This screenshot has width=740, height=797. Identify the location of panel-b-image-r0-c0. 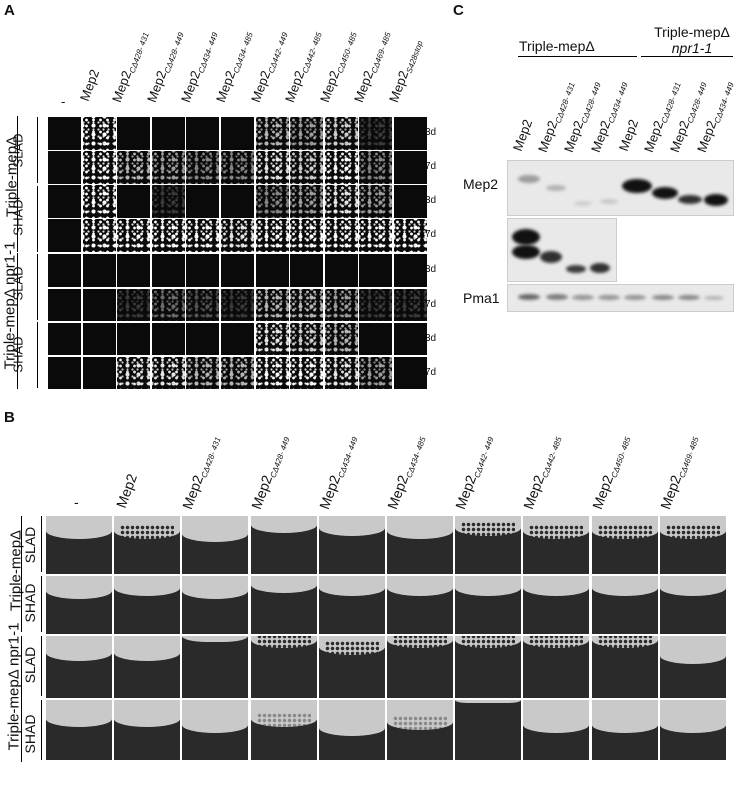
(79, 545).